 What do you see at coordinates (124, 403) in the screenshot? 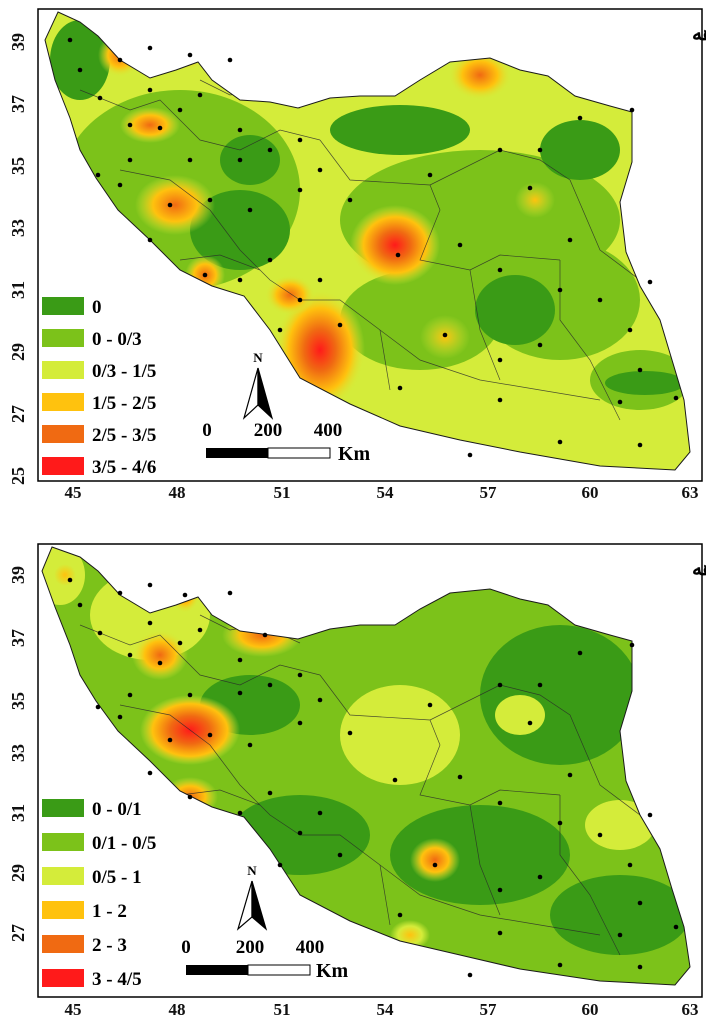
I see `legend-label: 1/5 - 2/5` at bounding box center [124, 403].